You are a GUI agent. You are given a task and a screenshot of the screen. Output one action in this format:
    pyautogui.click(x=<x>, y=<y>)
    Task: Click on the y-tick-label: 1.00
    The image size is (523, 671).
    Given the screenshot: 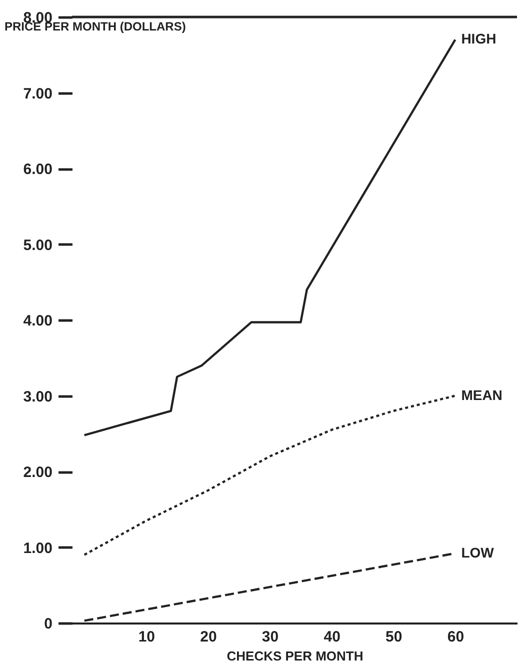 What is the action you would take?
    pyautogui.click(x=37, y=548)
    